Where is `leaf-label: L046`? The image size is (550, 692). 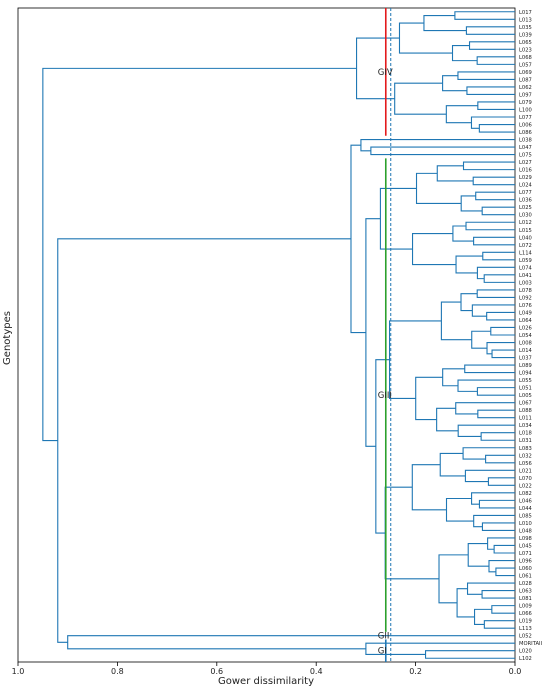 leaf-label: L046 is located at coordinates (525, 501).